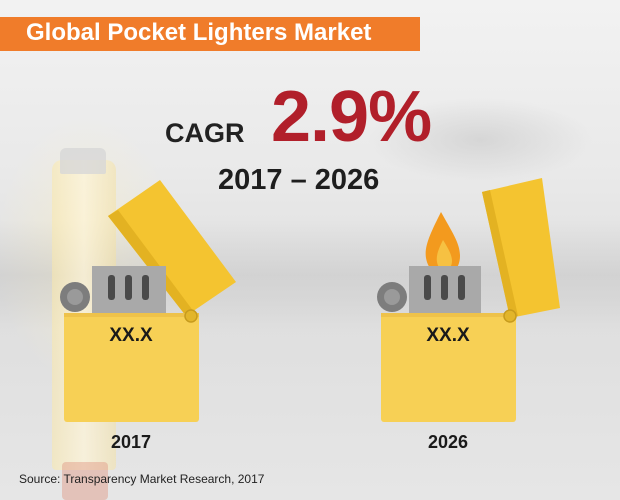 The width and height of the screenshot is (620, 500). What do you see at coordinates (191, 316) in the screenshot?
I see `lighter-2017-hinge` at bounding box center [191, 316].